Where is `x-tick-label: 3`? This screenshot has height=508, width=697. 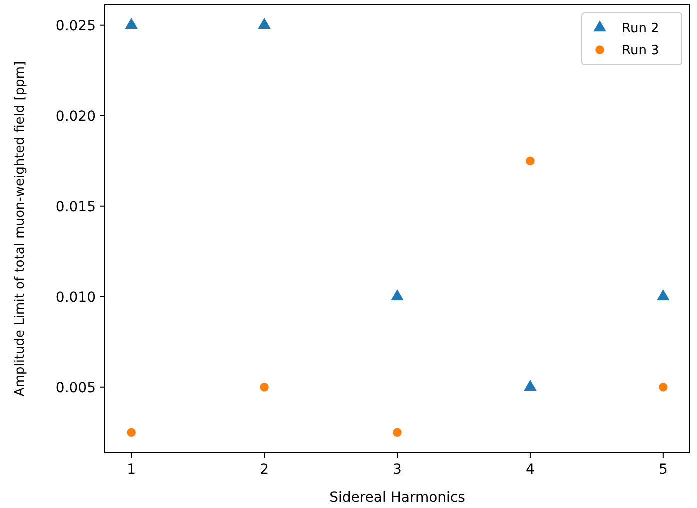
x-tick-label: 3 is located at coordinates (397, 470).